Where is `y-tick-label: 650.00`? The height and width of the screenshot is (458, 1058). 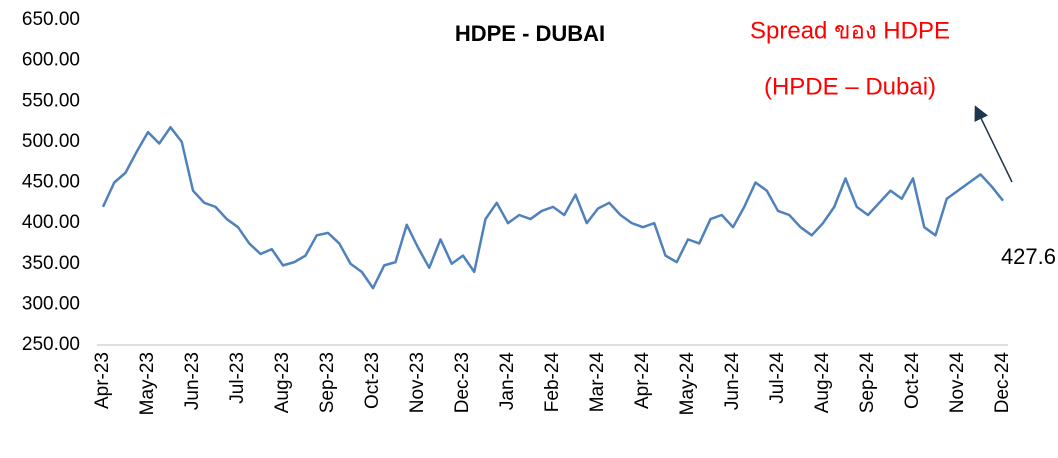
y-tick-label: 650.00 is located at coordinates (51, 19).